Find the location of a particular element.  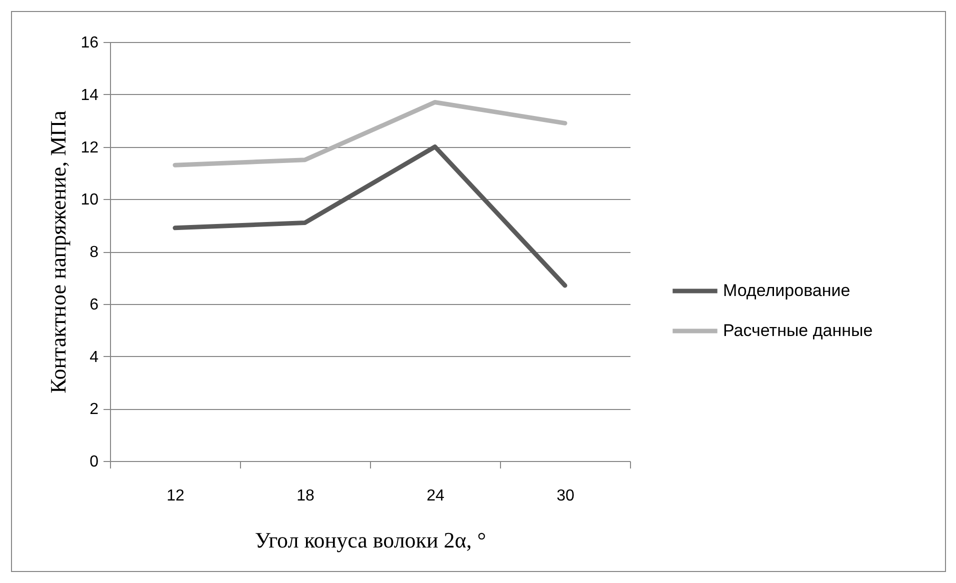

y-tick-label: 6 is located at coordinates (94, 305).